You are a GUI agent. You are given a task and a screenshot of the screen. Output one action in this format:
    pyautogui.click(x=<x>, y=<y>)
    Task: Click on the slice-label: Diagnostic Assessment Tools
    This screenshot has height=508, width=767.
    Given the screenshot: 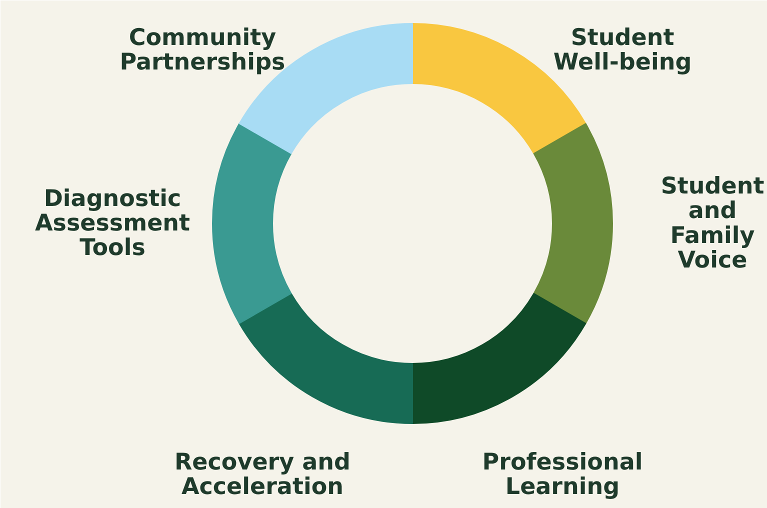 What is the action you would take?
    pyautogui.click(x=112, y=224)
    